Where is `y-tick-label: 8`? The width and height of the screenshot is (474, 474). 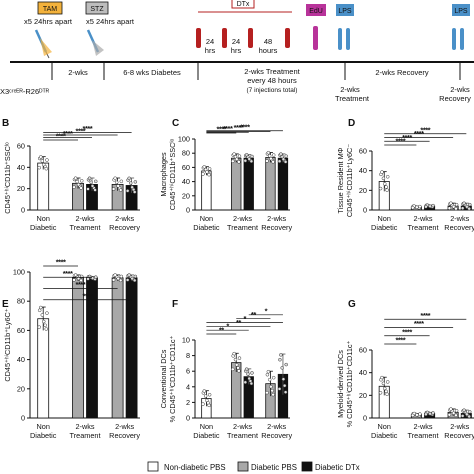 y-tick-label: 8 is located at coordinates (188, 355).